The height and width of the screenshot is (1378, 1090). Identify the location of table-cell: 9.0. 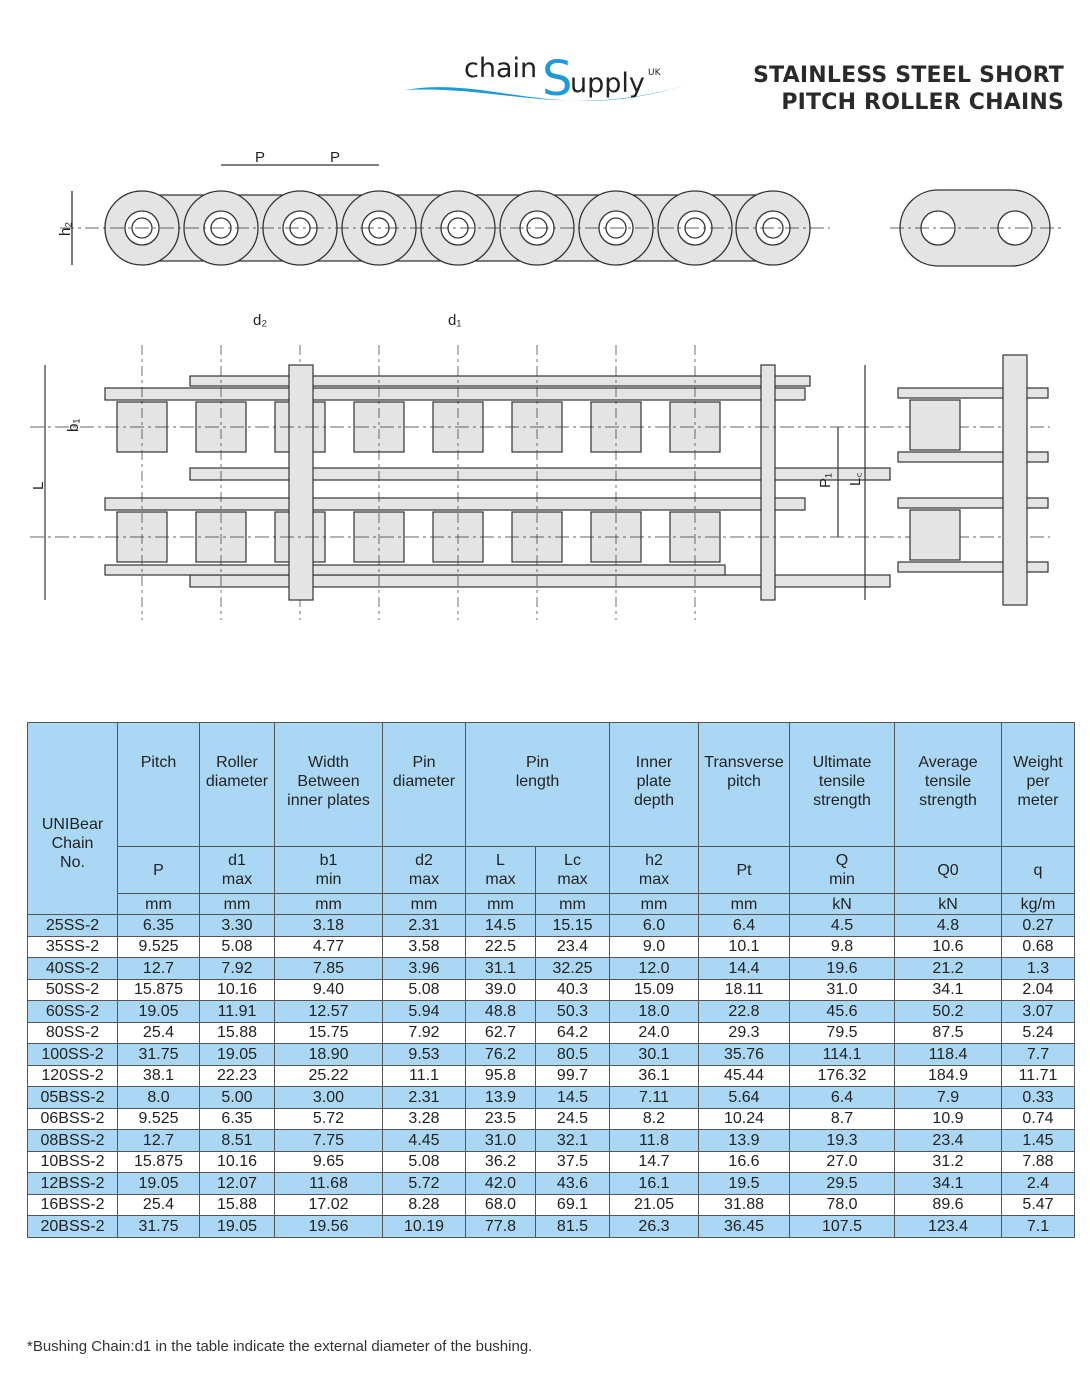
(654, 946).